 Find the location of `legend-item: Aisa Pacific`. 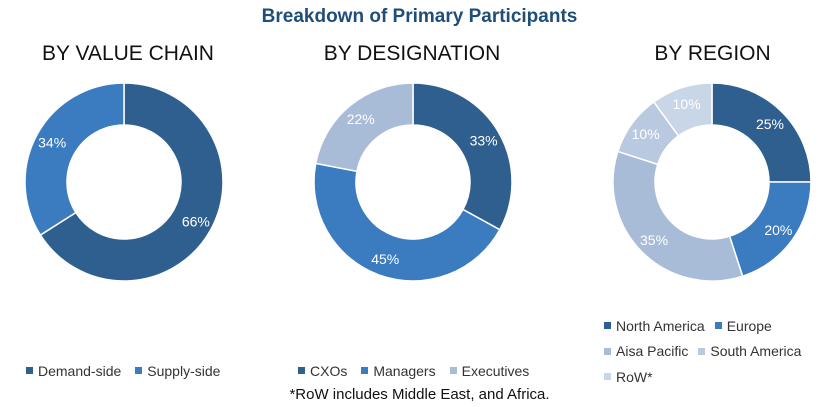

legend-item: Aisa Pacific is located at coordinates (646, 351).